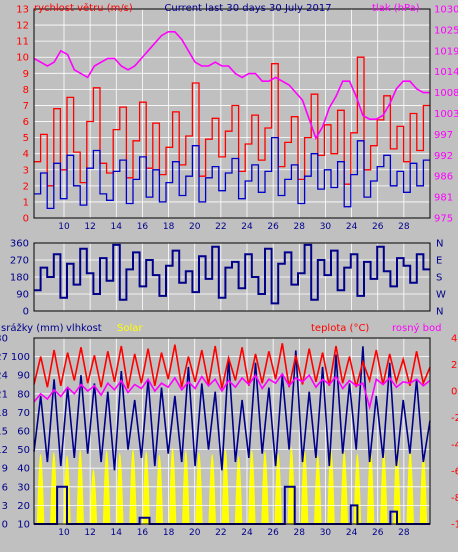  I want to click on rain-tick-label: 6, so click(5, 487).